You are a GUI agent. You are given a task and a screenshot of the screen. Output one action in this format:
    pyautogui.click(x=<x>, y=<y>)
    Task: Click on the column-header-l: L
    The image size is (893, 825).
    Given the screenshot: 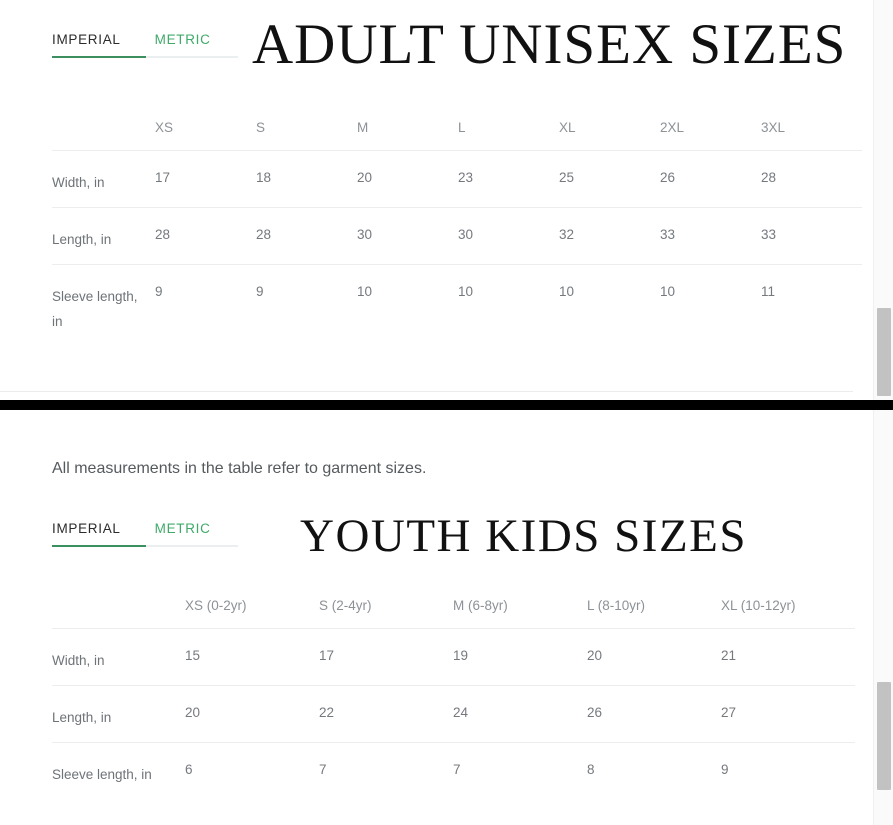 What is the action you would take?
    pyautogui.click(x=508, y=127)
    